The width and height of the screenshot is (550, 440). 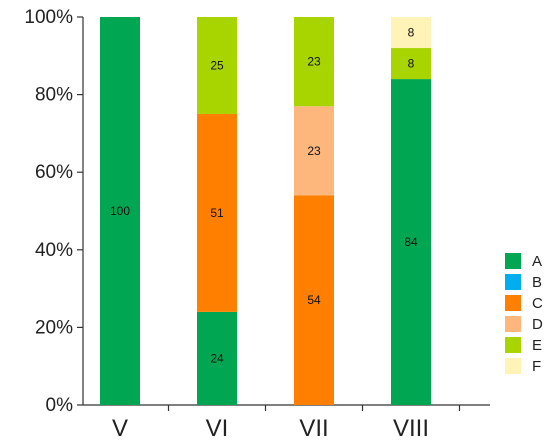 I want to click on x-category-label: VI, so click(x=217, y=427).